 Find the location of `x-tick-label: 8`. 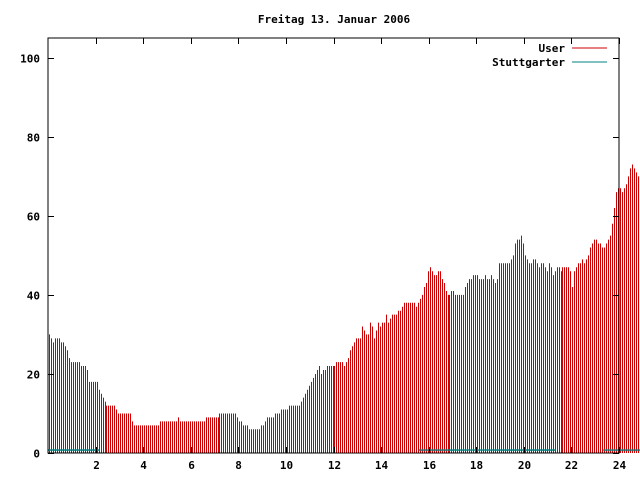

x-tick-label: 8 is located at coordinates (238, 465).